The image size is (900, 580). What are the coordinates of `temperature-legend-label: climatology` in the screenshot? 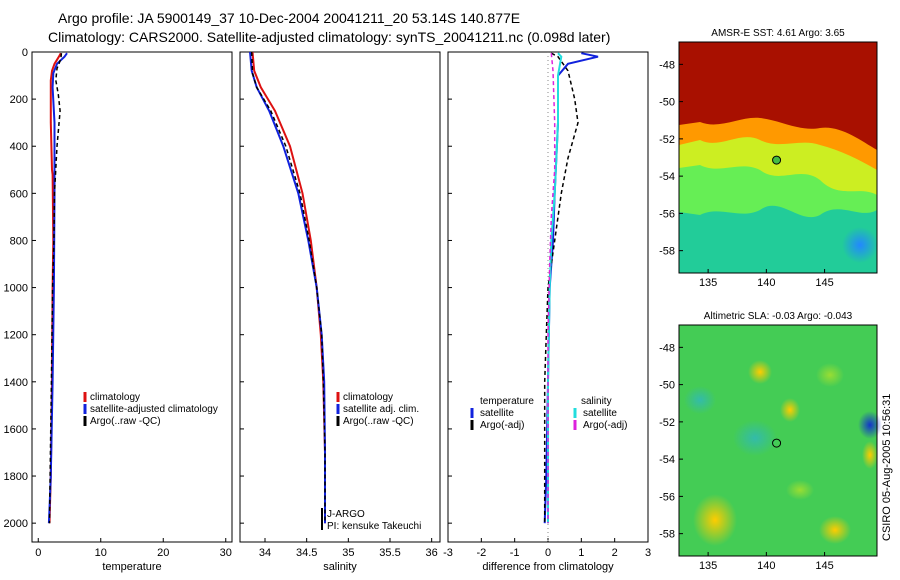 It's located at (115, 397).